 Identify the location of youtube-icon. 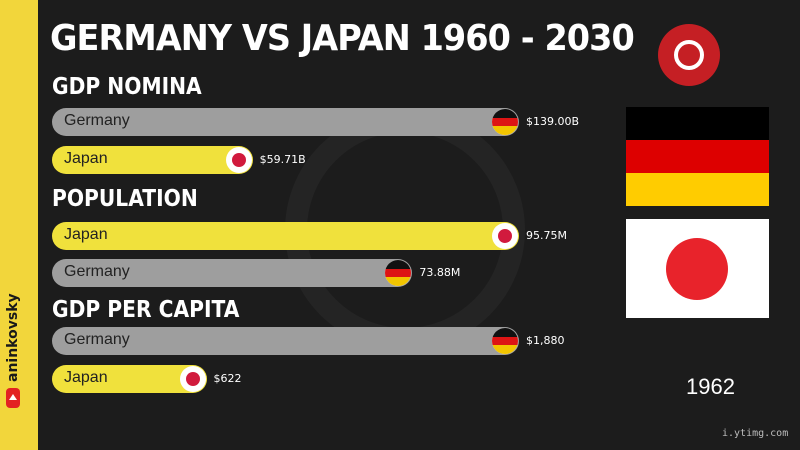
(13, 398).